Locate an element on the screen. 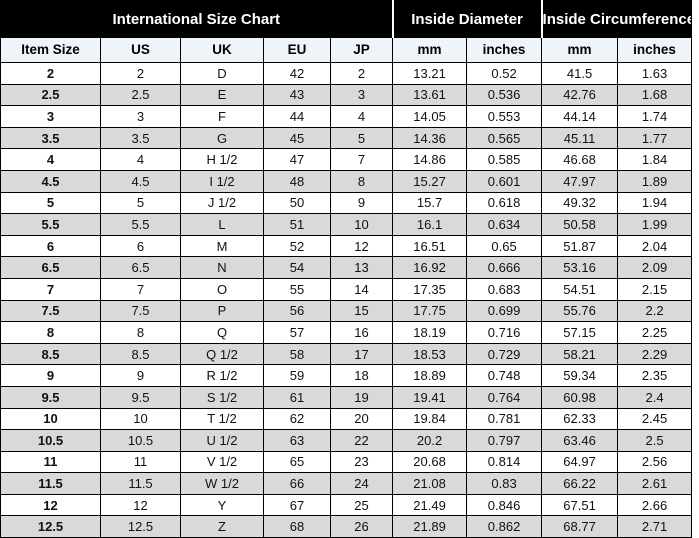 The image size is (699, 538). cell-inside-diameter-inches: 0.666 is located at coordinates (504, 267).